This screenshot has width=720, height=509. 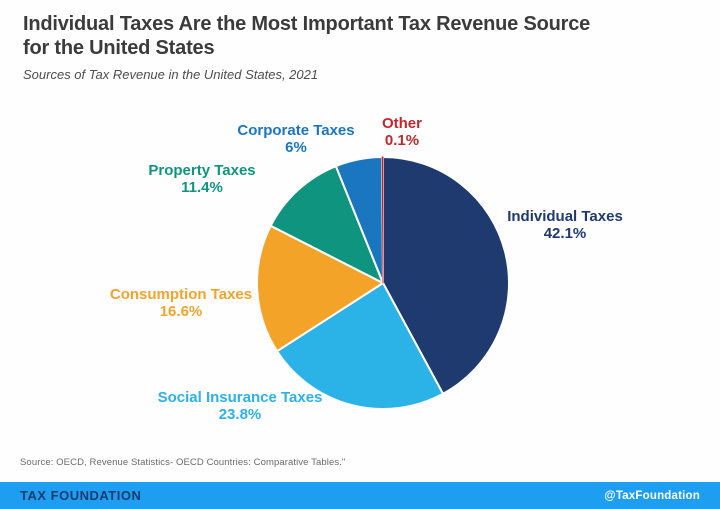 I want to click on pie-label-other-value: 0.1%, so click(x=402, y=140).